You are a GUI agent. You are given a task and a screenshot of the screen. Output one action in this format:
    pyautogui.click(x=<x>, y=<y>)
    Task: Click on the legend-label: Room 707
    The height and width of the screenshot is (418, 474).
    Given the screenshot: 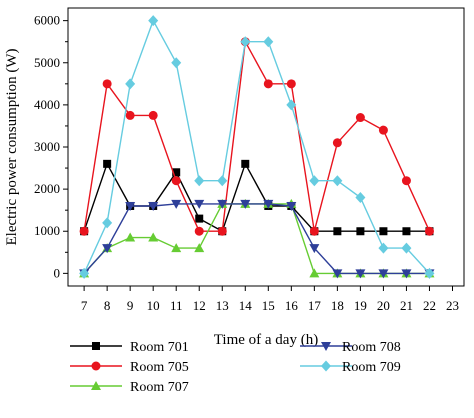 What is the action you would take?
    pyautogui.click(x=159, y=387)
    